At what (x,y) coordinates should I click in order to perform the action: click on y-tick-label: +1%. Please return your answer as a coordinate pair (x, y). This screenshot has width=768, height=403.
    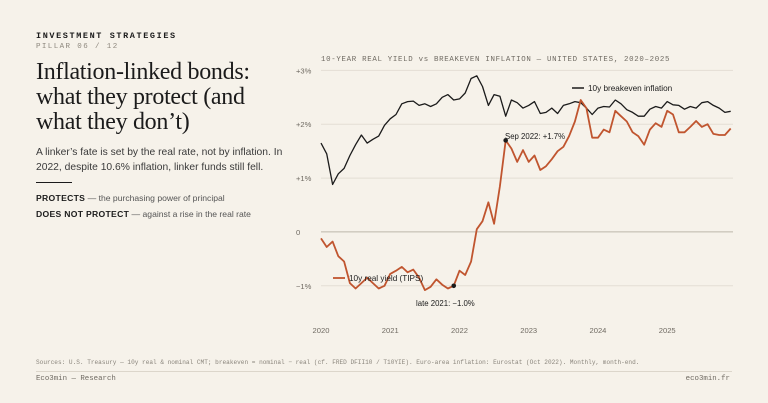
    Looking at the image, I should click on (304, 178).